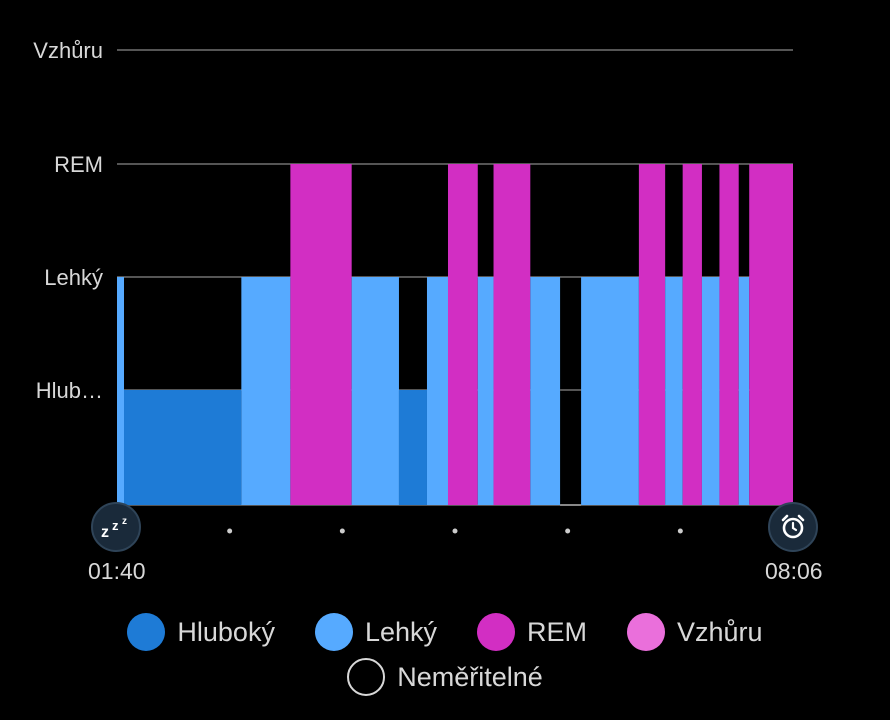 The image size is (890, 720). I want to click on legend-label-light: Lehký, so click(401, 631).